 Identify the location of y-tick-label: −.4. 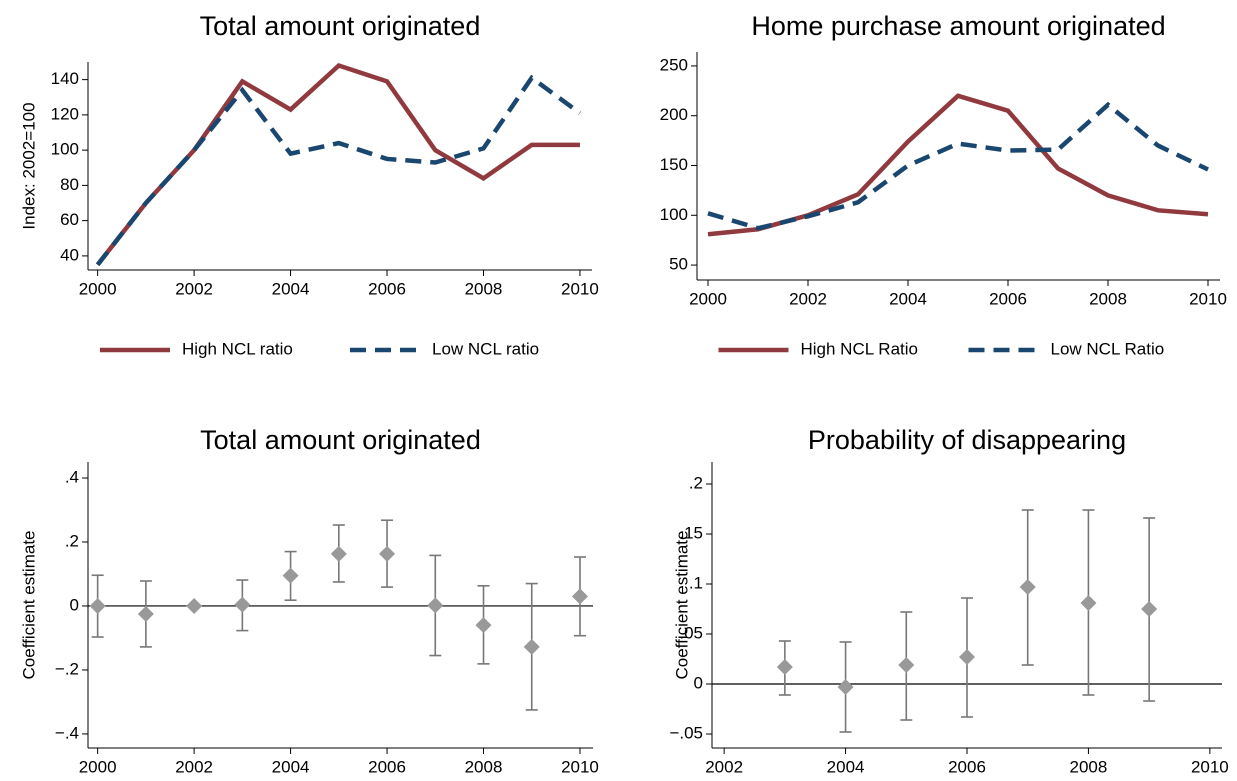
(67, 732).